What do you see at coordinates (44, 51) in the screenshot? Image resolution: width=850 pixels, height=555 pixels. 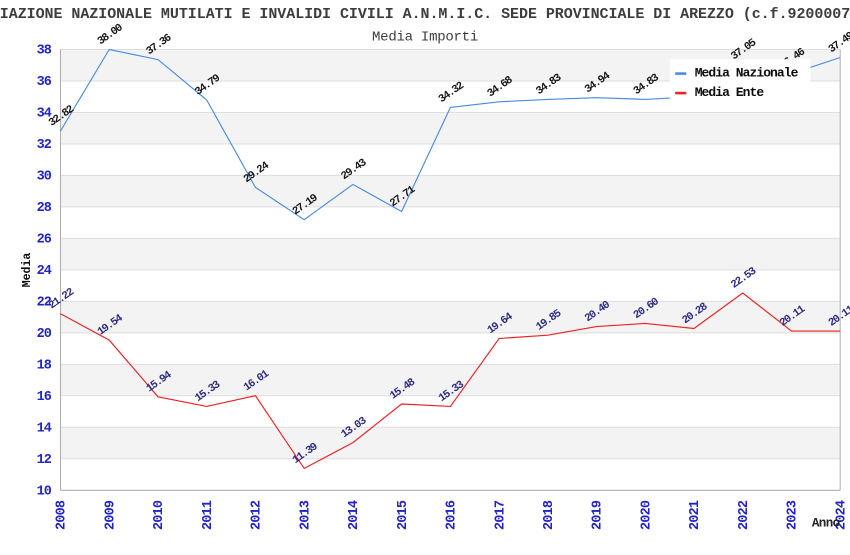 I see `svg-text: 38` at bounding box center [44, 51].